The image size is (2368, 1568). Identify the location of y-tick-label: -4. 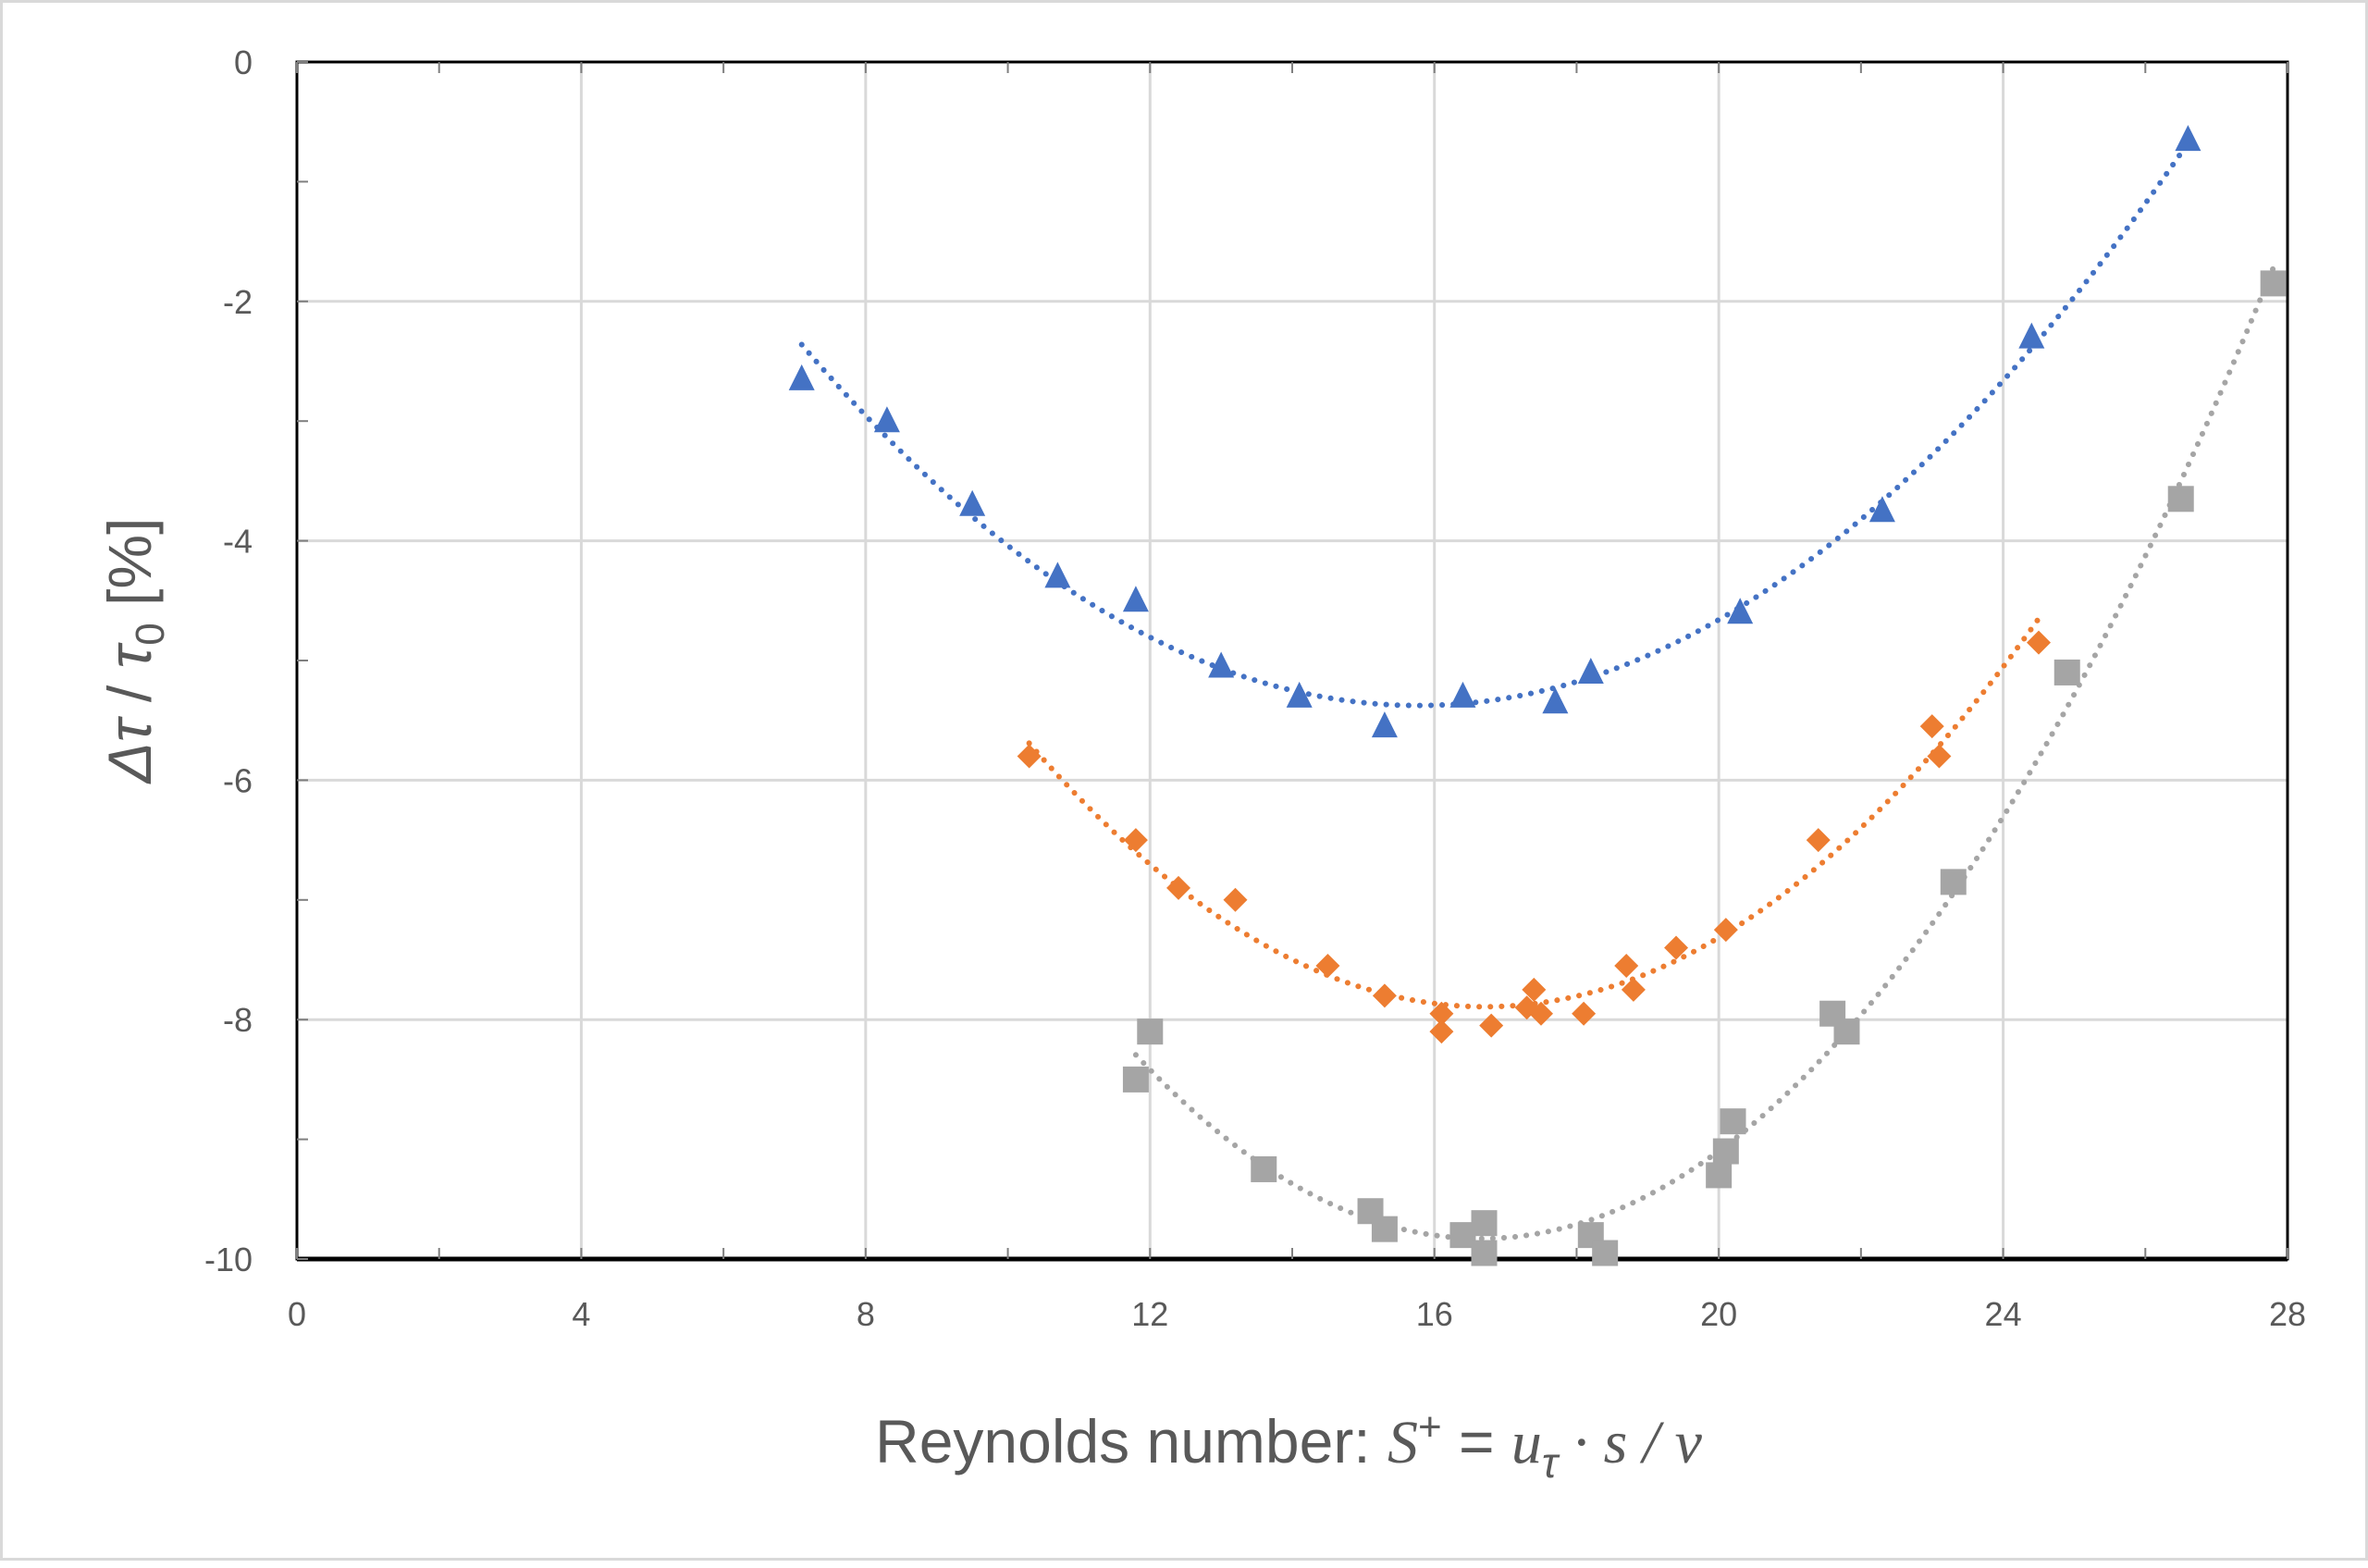
(238, 542).